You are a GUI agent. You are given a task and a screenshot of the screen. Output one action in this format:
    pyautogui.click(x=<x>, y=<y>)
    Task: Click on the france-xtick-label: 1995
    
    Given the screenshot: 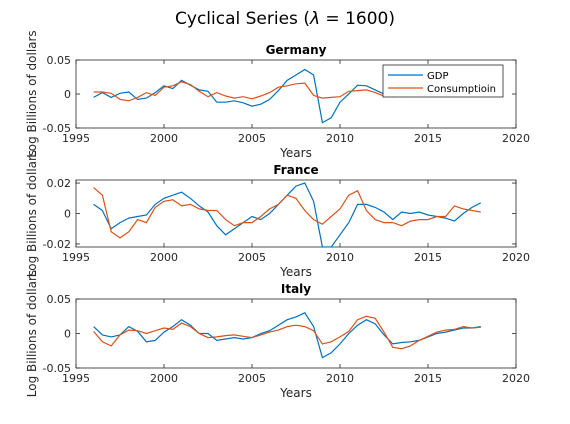 What is the action you would take?
    pyautogui.click(x=76, y=257)
    